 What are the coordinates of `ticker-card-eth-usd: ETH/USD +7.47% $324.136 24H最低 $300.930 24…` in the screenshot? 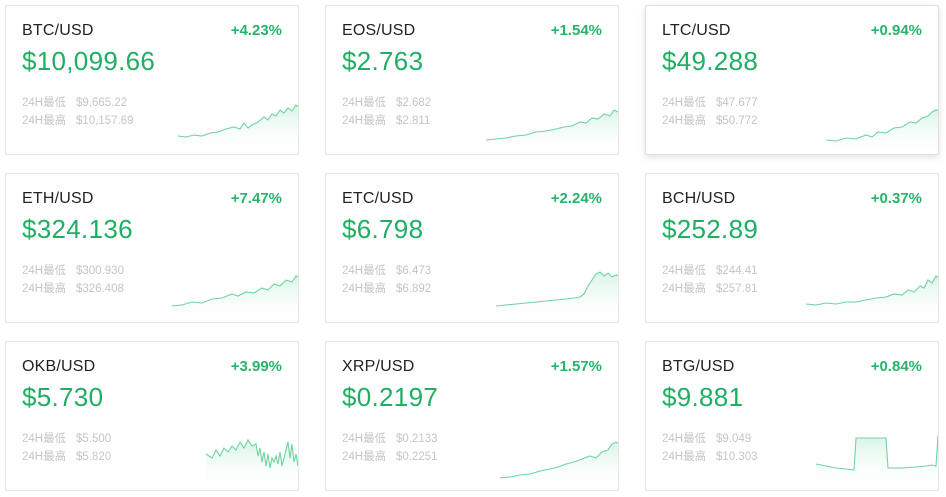 It's located at (152, 248).